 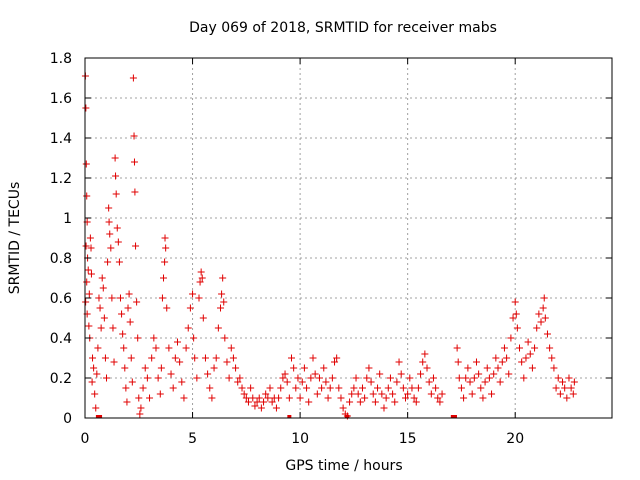 I want to click on floor-marker, so click(x=454, y=416).